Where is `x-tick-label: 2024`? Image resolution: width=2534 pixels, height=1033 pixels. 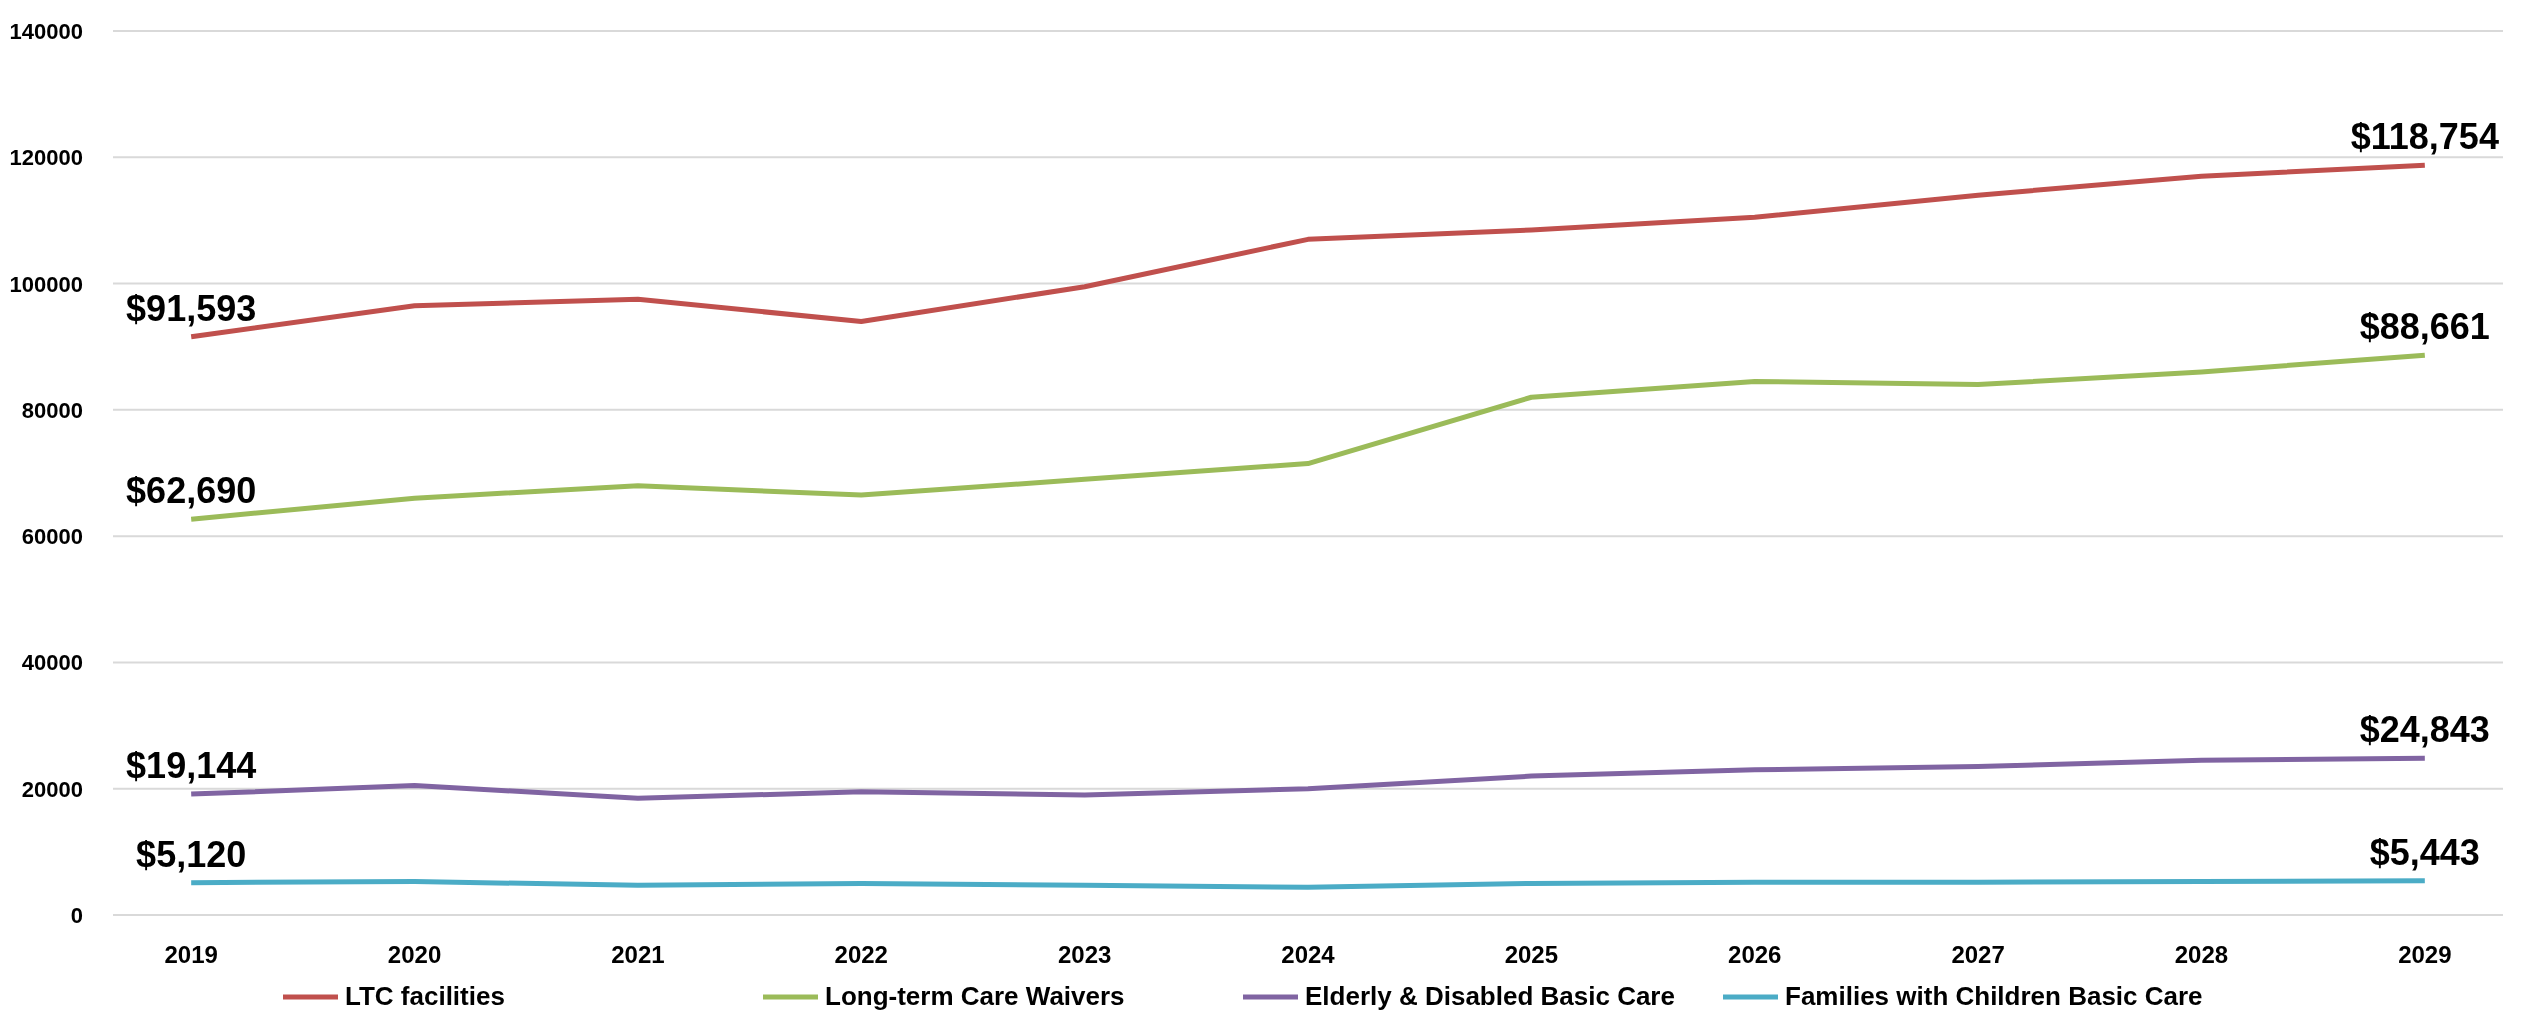
x-tick-label: 2024 is located at coordinates (1308, 954).